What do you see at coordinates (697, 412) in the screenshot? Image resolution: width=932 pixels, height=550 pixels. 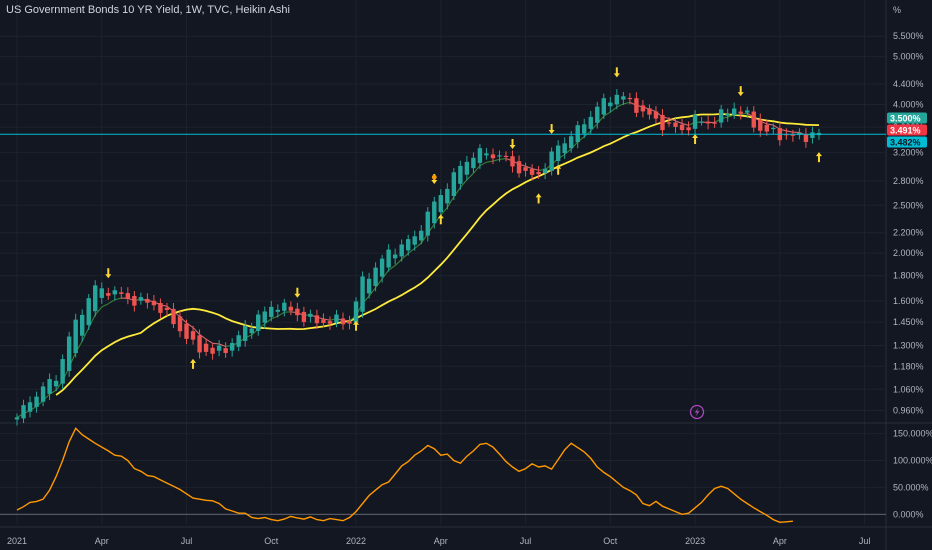 I see `lightning-icon` at bounding box center [697, 412].